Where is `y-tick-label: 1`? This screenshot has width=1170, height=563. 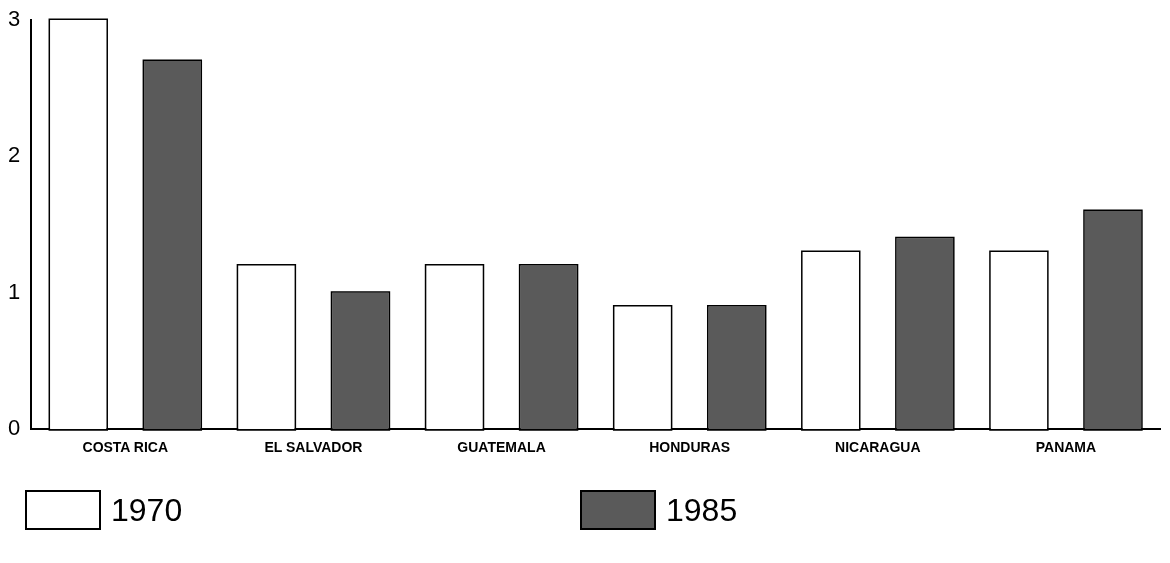
y-tick-label: 1 is located at coordinates (14, 291).